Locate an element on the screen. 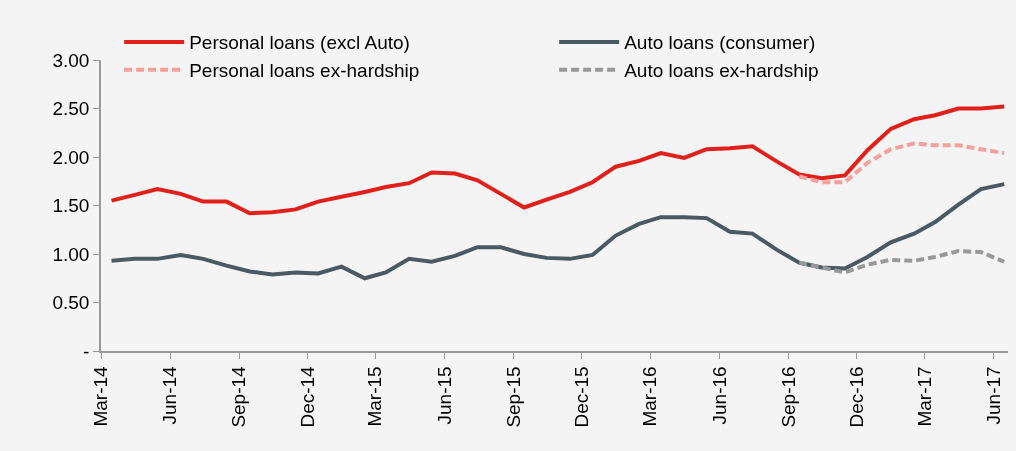 This screenshot has width=1016, height=451. y-tick-label: 1.50 is located at coordinates (71, 206).